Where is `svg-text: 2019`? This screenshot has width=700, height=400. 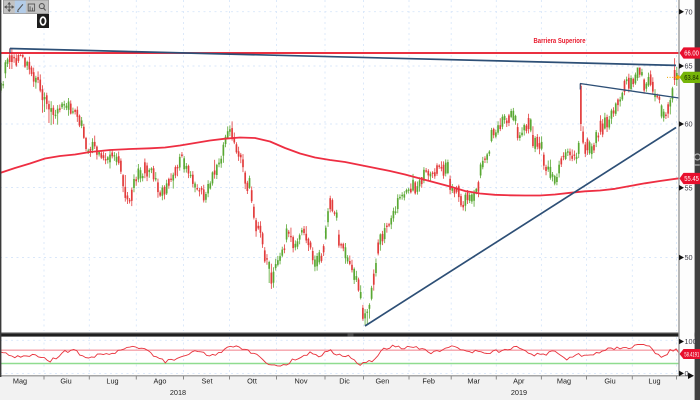
svg-text: 2019 is located at coordinates (519, 392).